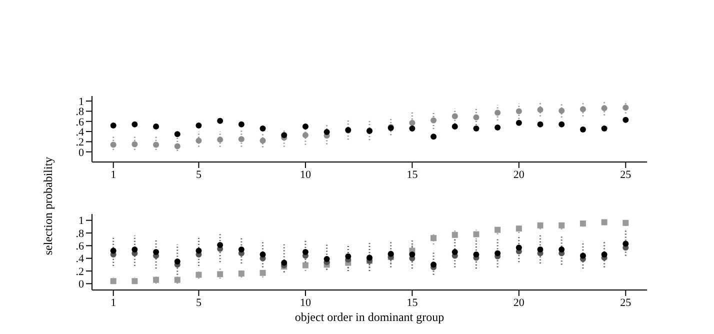 The width and height of the screenshot is (714, 334). What do you see at coordinates (48, 206) in the screenshot?
I see `y-axis-title: selection probability` at bounding box center [48, 206].